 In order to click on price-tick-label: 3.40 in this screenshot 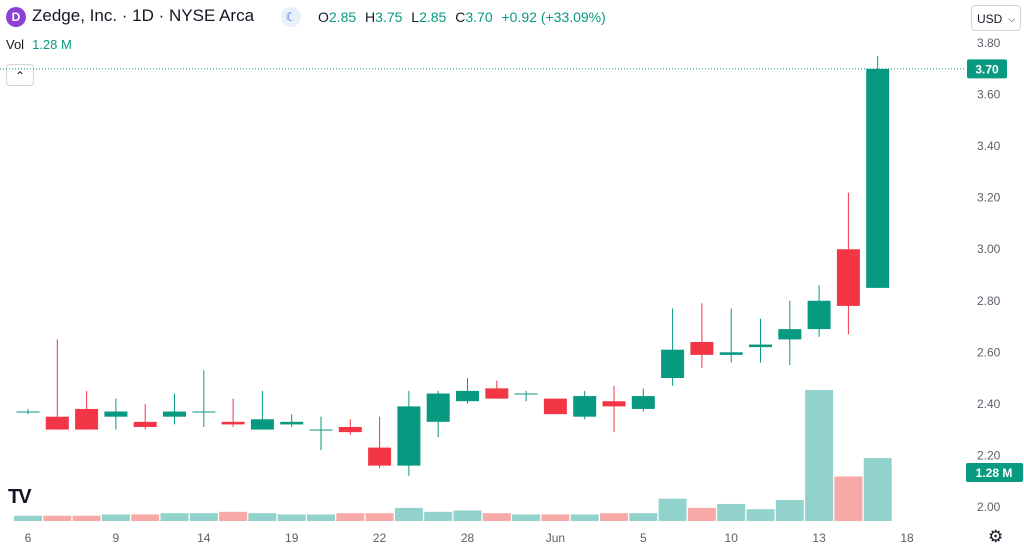, I will do `click(989, 146)`.